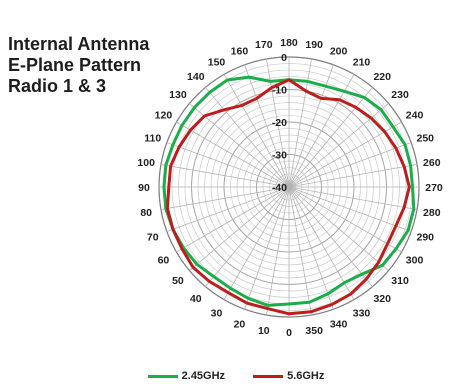 This screenshot has width=472, height=392. Describe the element at coordinates (217, 314) in the screenshot. I see `angle-tick-label: 30` at that location.